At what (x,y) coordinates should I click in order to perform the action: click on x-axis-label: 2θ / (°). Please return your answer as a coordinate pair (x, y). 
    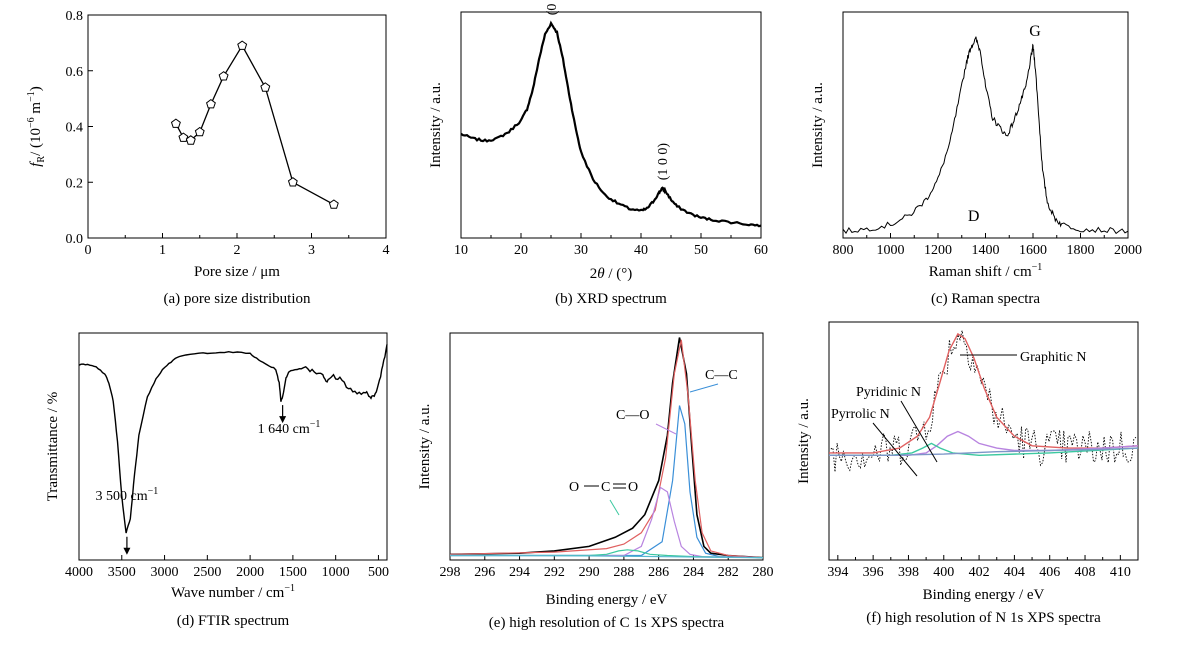
    Looking at the image, I should click on (611, 274).